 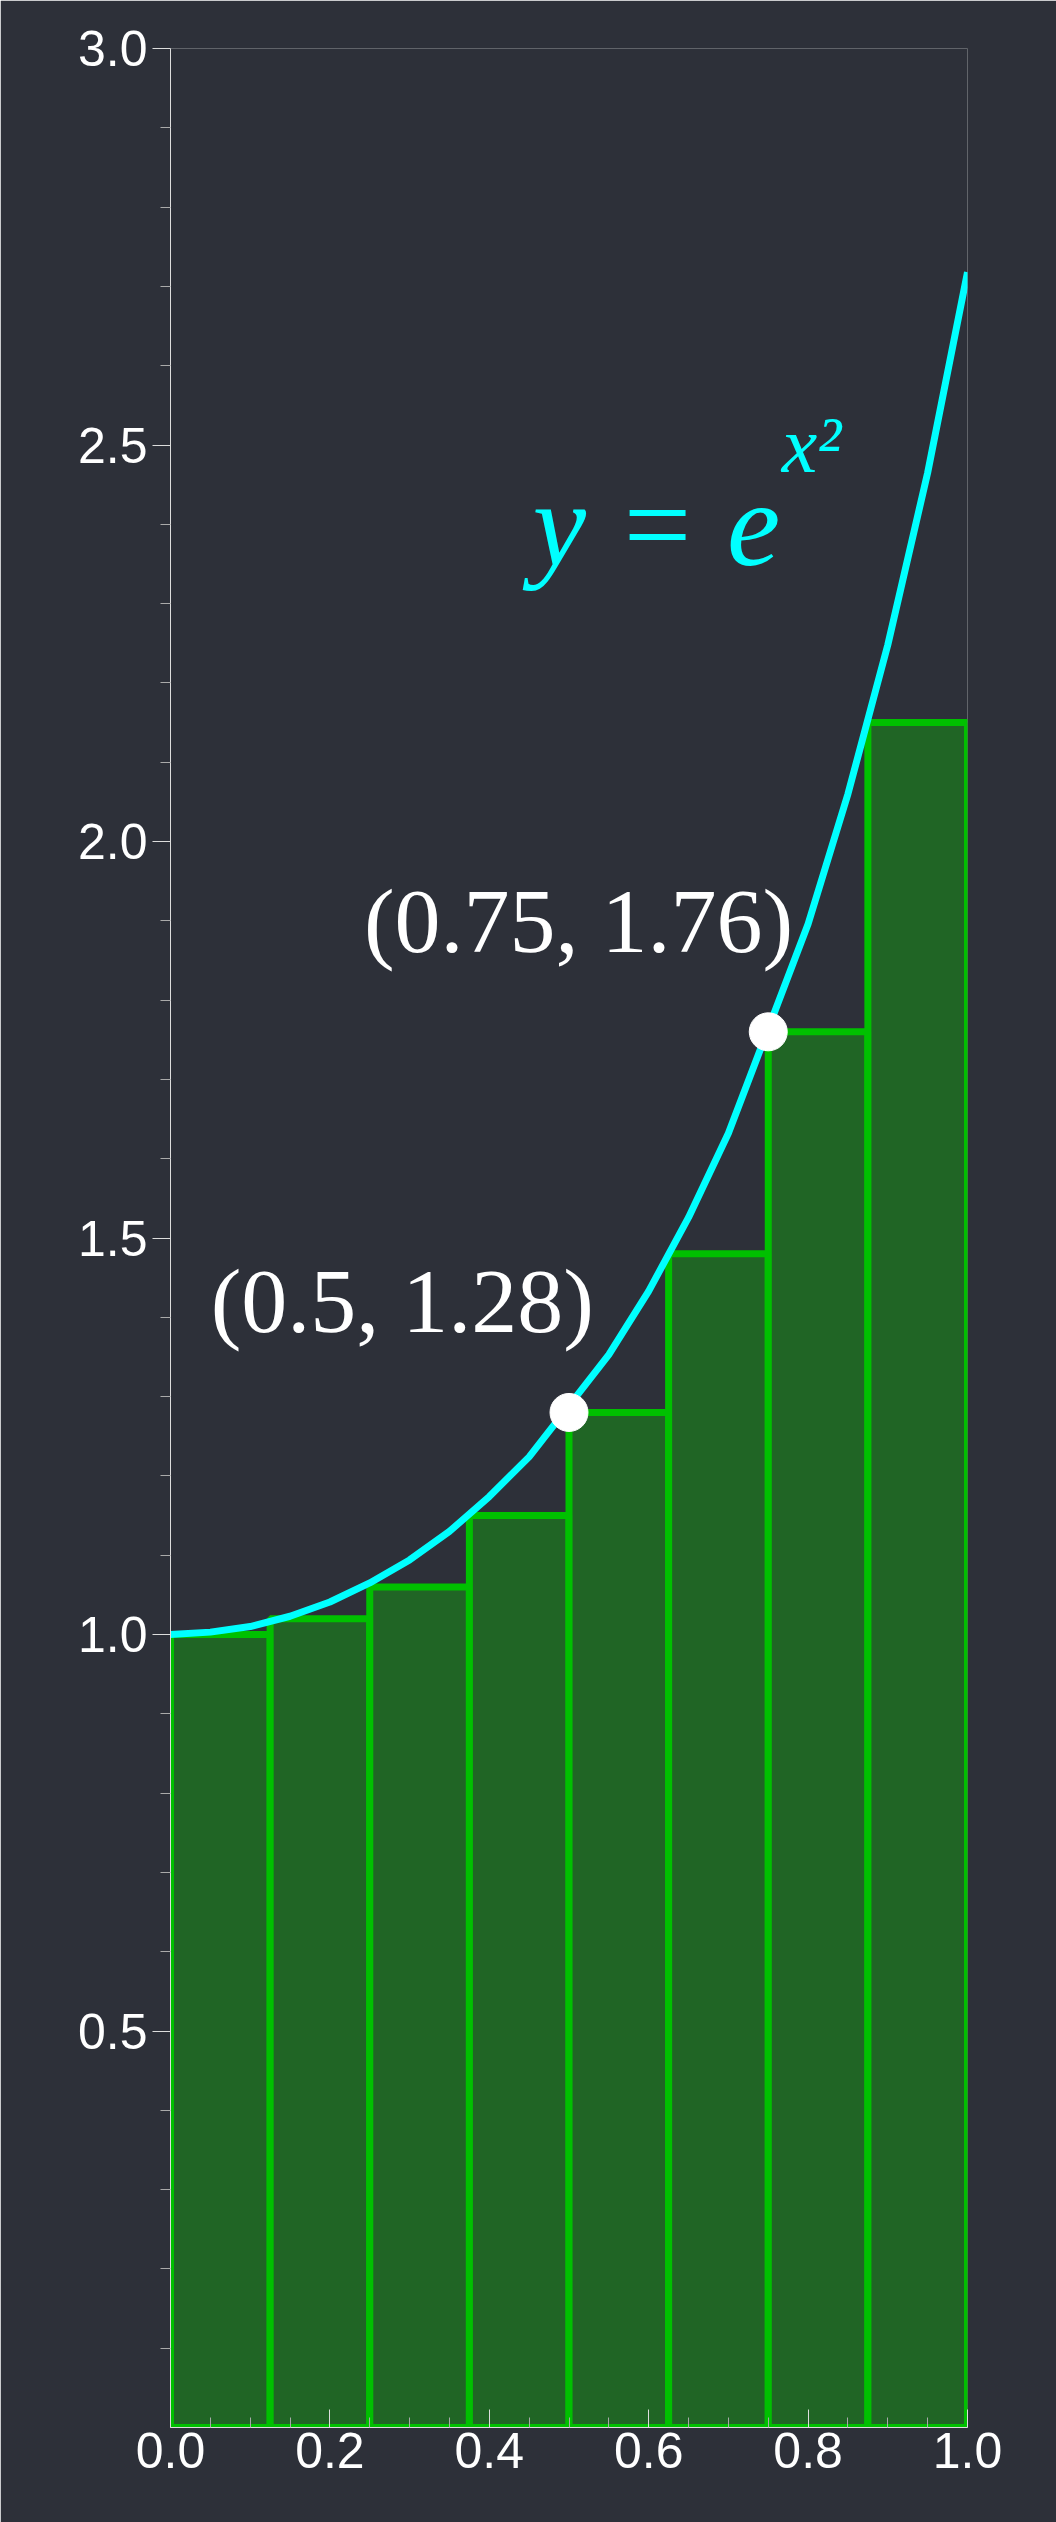 I want to click on y-tick-label: 1.5, so click(x=112, y=1238).